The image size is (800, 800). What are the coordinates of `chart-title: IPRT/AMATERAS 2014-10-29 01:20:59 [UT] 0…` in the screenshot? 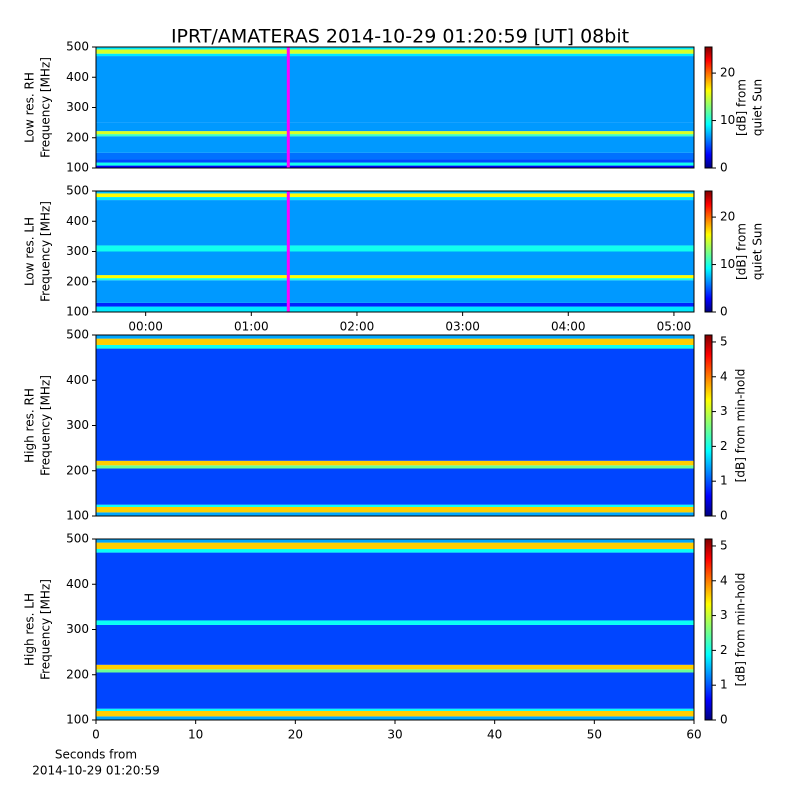 It's located at (400, 37).